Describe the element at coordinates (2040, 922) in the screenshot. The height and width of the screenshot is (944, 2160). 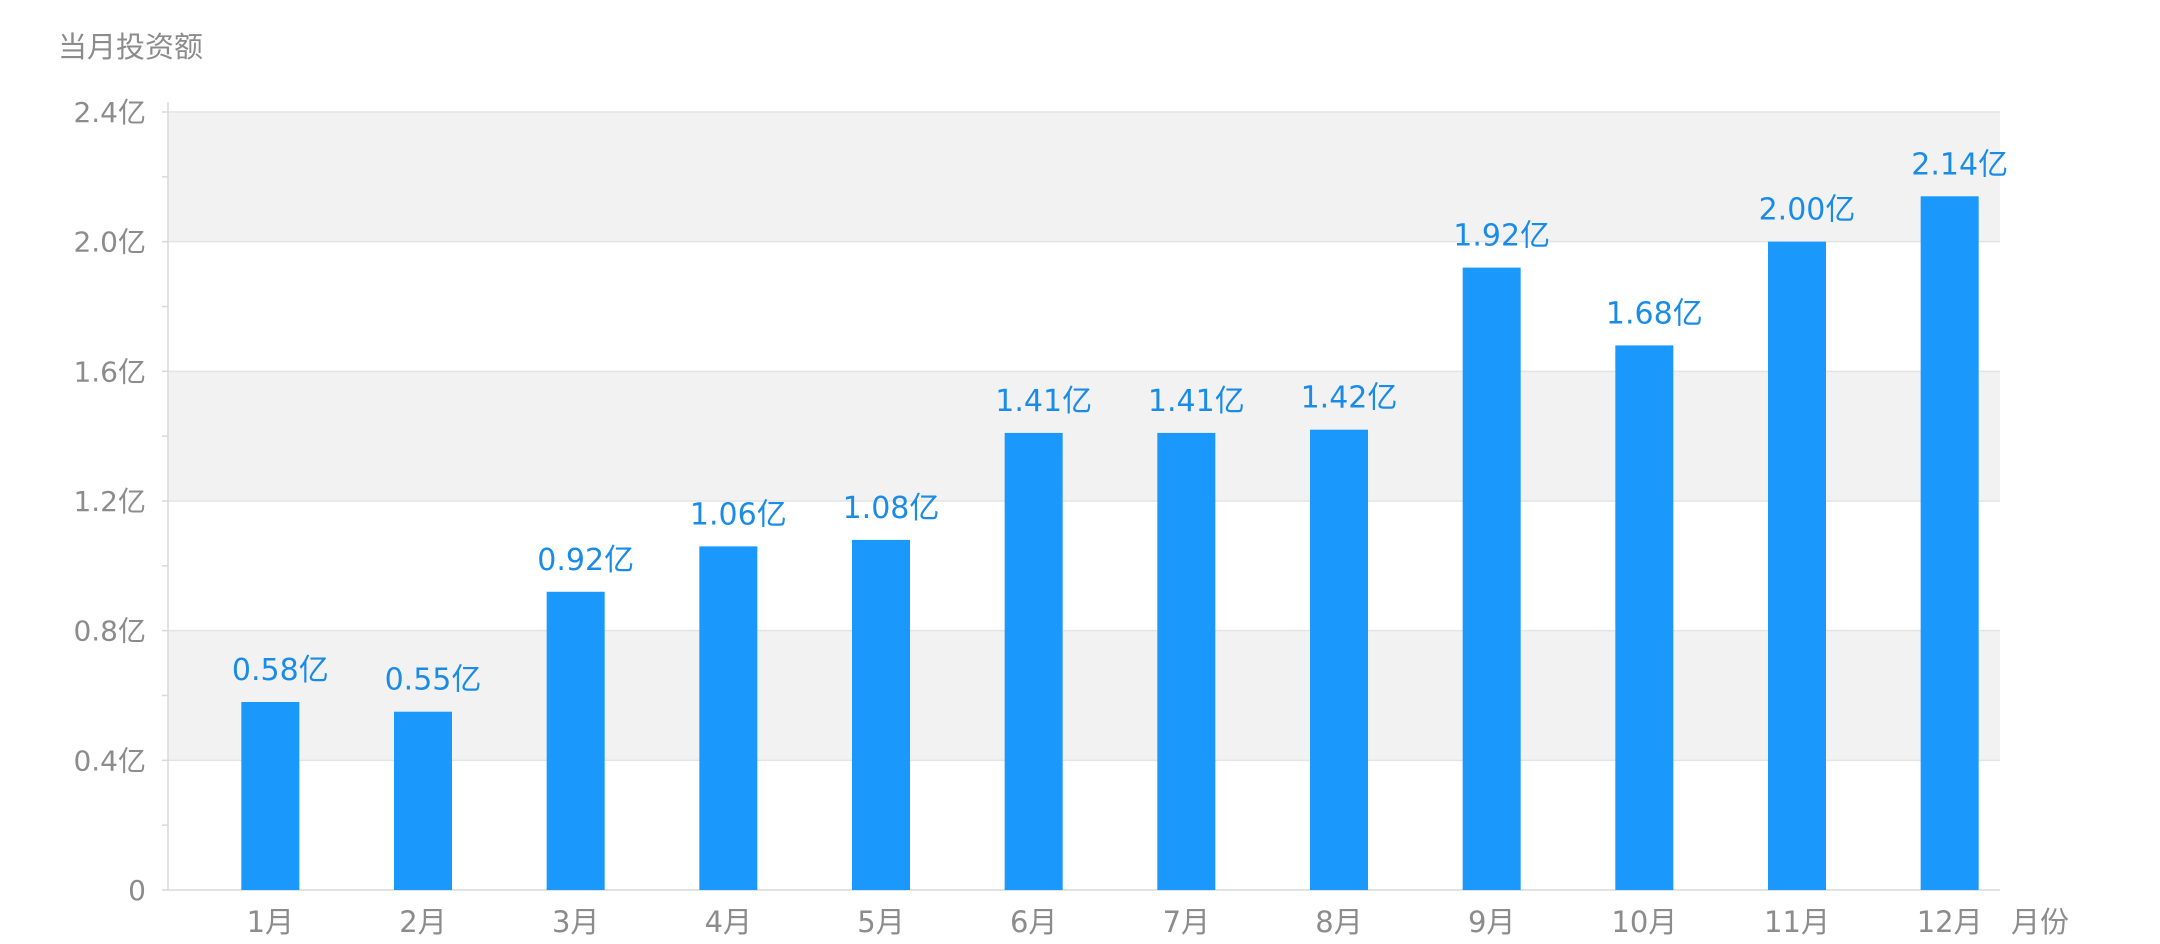
I see `x-axis-title: 月份` at that location.